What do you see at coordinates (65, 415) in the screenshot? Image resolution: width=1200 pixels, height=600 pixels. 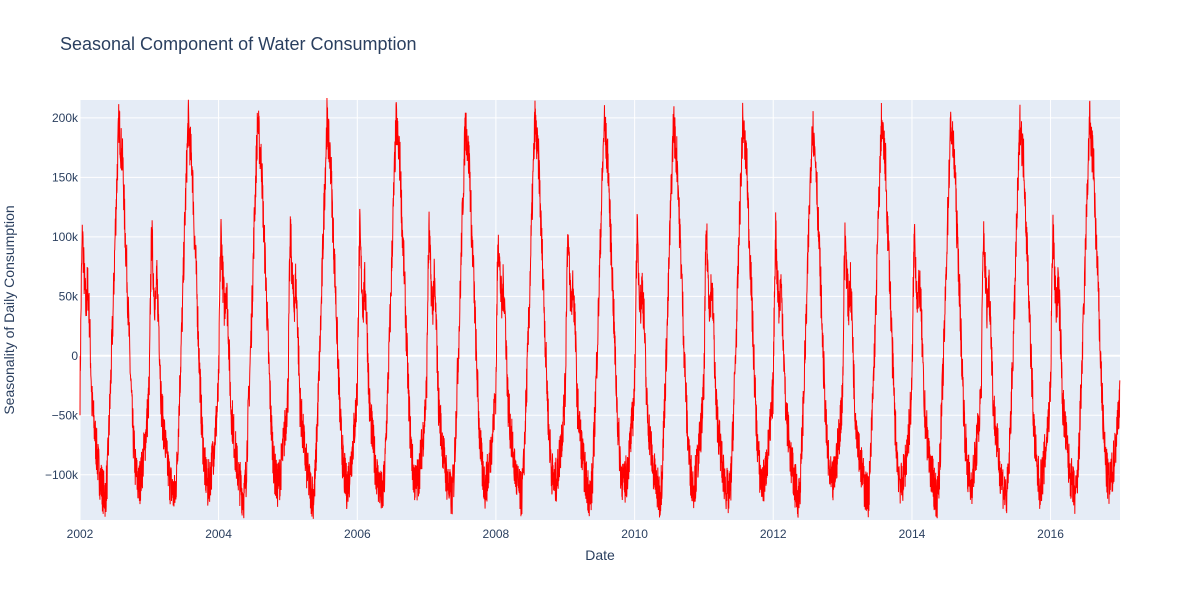 I see `y-tick-label: −50k` at bounding box center [65, 415].